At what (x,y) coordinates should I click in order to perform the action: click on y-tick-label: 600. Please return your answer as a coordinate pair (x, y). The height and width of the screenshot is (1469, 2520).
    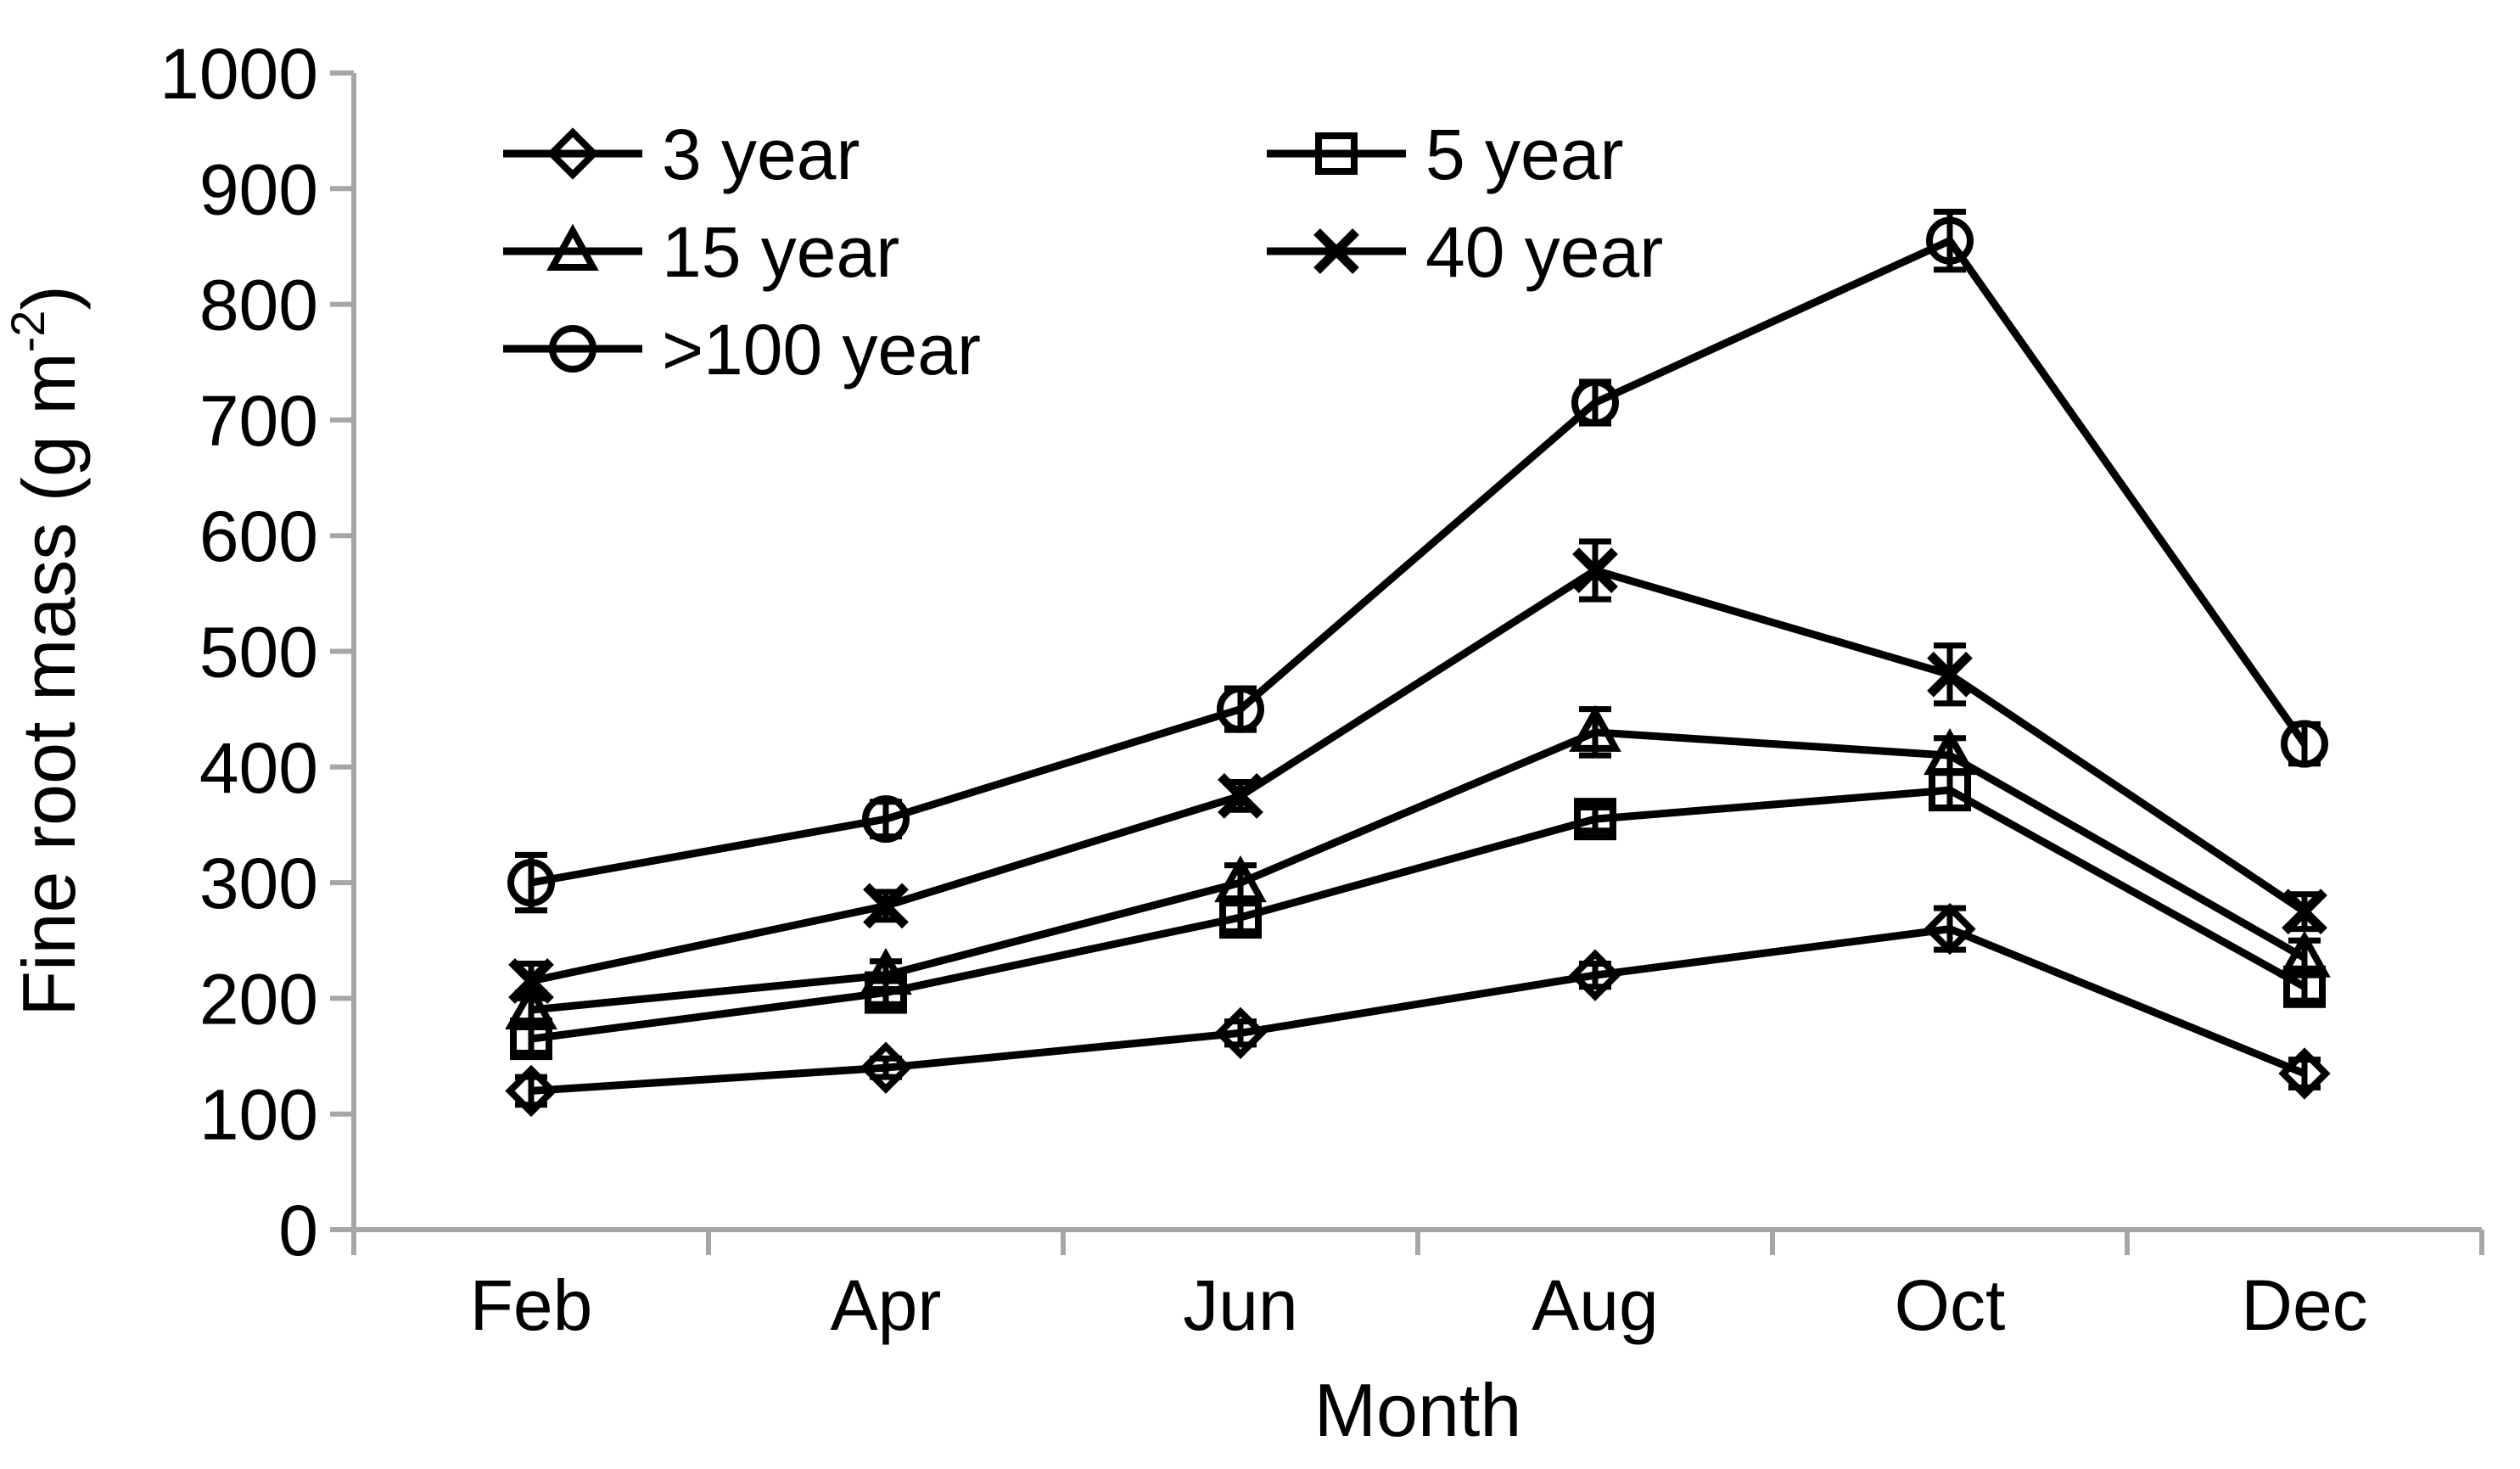
    Looking at the image, I should click on (258, 536).